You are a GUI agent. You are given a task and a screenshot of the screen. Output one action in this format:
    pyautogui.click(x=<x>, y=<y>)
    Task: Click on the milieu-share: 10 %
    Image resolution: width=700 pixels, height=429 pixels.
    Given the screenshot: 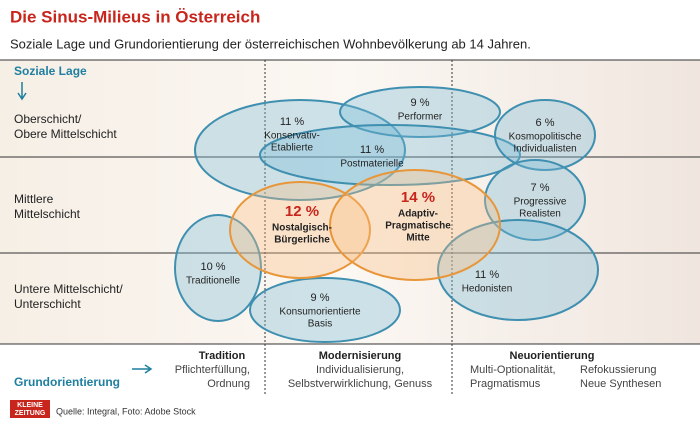 What is the action you would take?
    pyautogui.click(x=212, y=267)
    